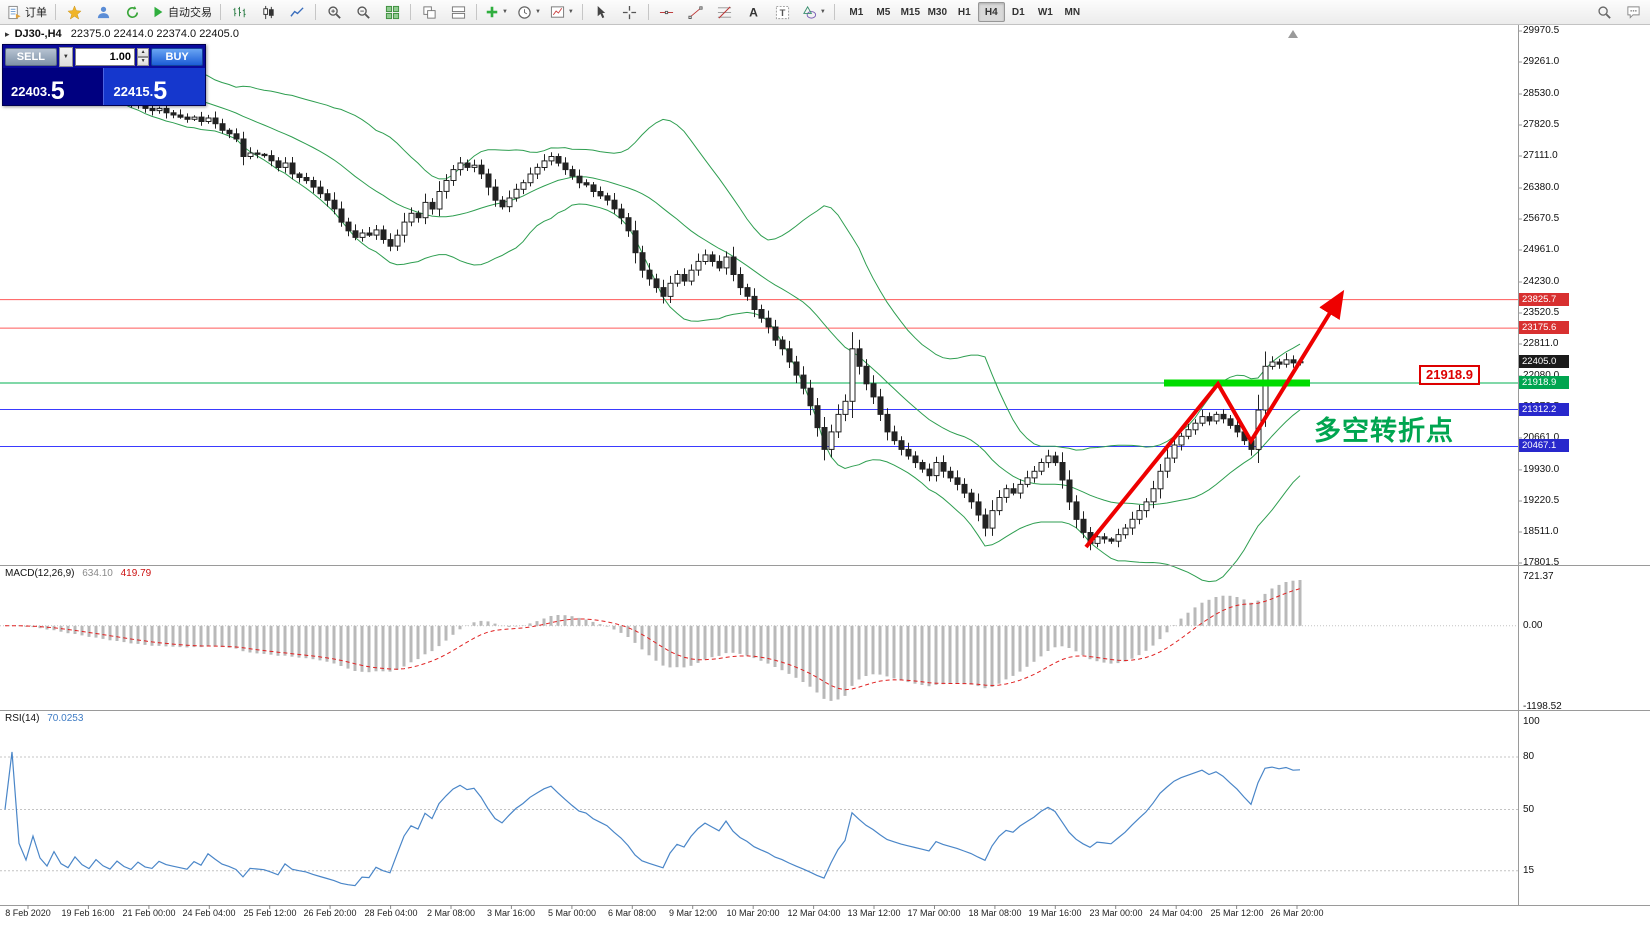 The width and height of the screenshot is (1650, 948). What do you see at coordinates (1449, 375) in the screenshot?
I see `price-callout-label: 21918.9` at bounding box center [1449, 375].